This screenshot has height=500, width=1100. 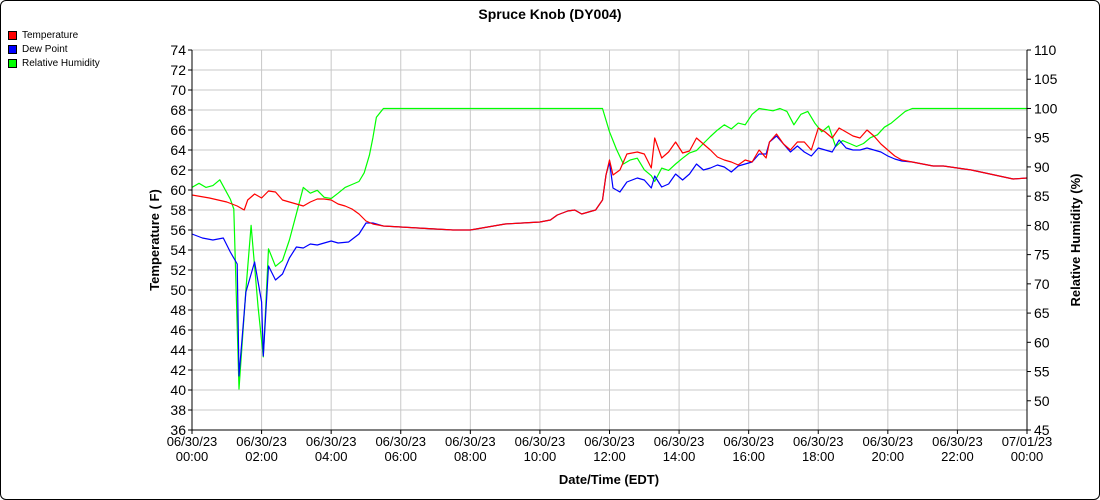 I want to click on y-tick-left-label: 60, so click(x=178, y=190).